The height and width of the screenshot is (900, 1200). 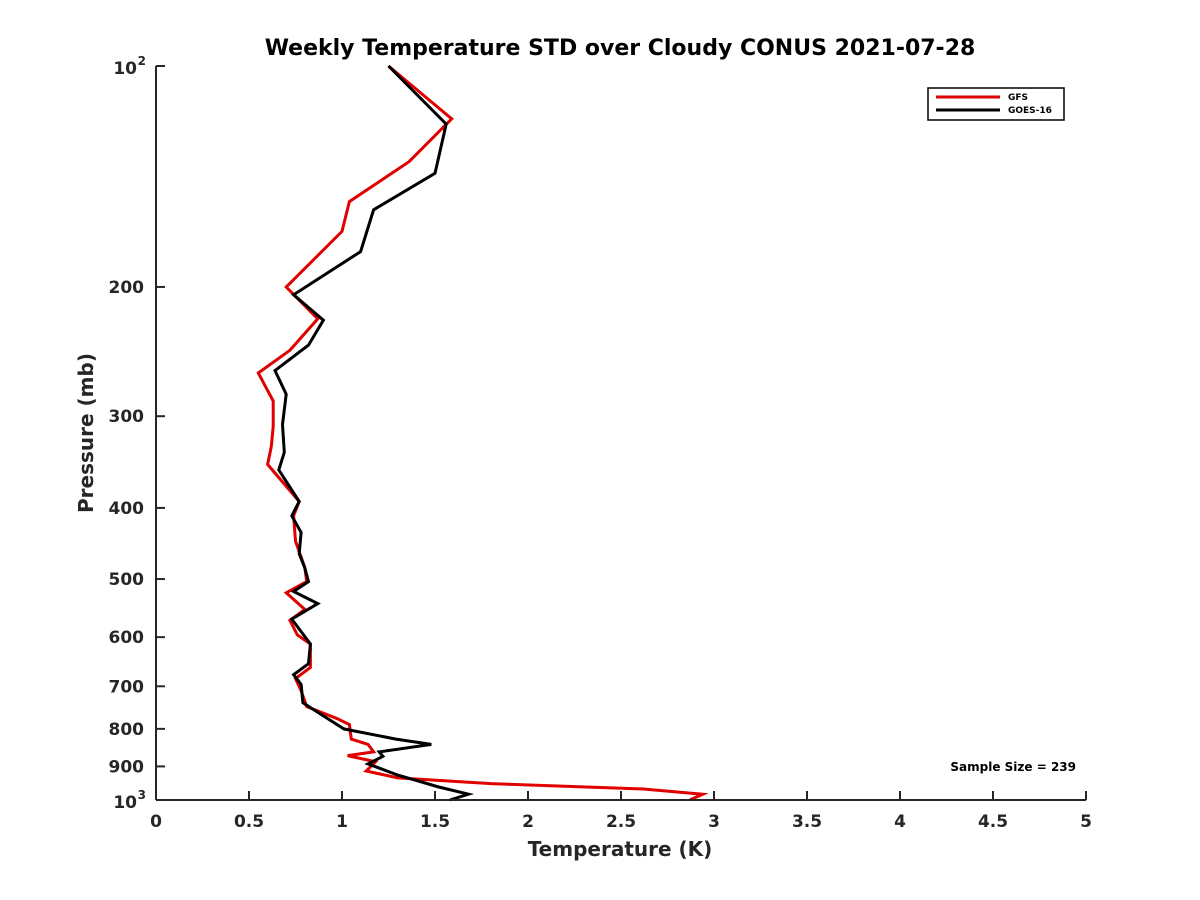 What do you see at coordinates (620, 849) in the screenshot?
I see `x-axis-label: Temperature (K)` at bounding box center [620, 849].